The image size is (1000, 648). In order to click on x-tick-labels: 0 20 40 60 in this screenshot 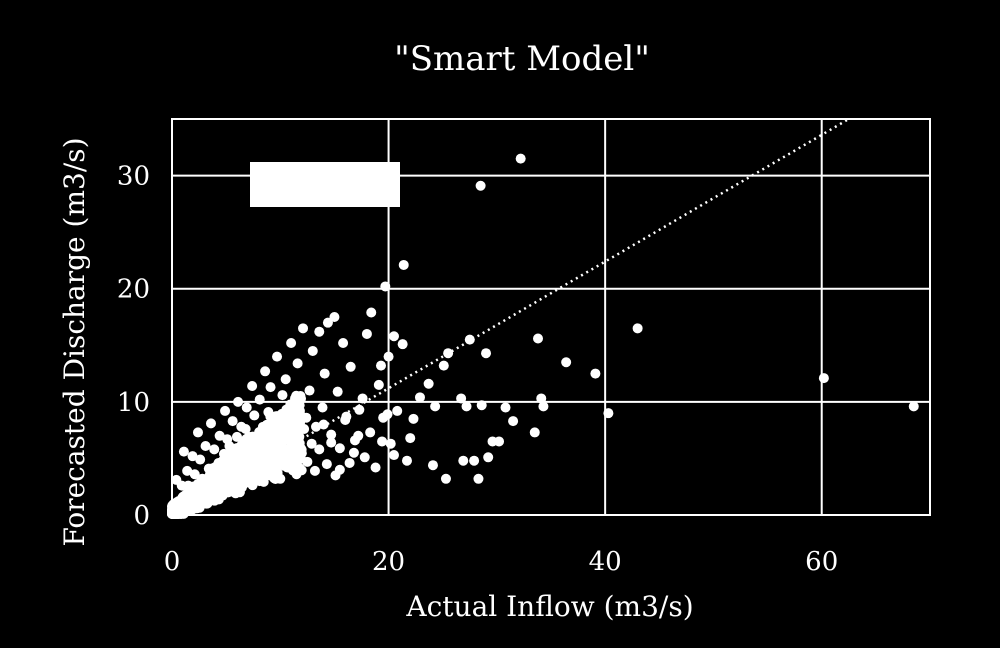, I will do `click(501, 562)`.